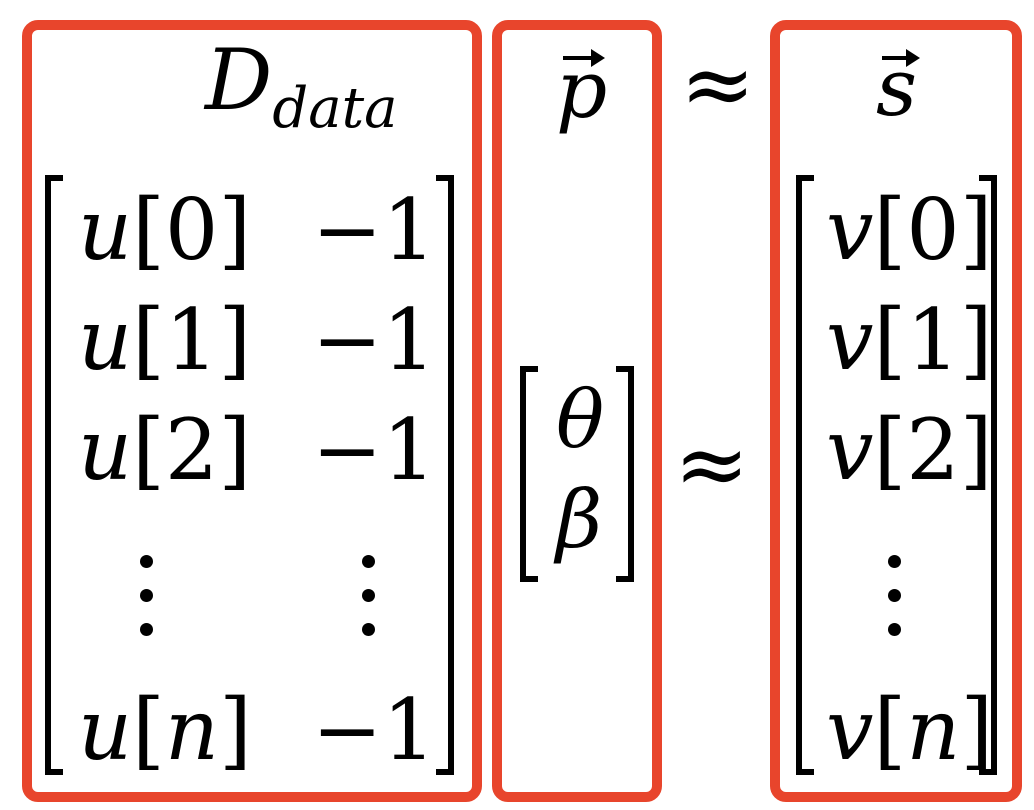  What do you see at coordinates (165, 730) in the screenshot?
I see `data-matrix-cell-un: u[n]` at bounding box center [165, 730].